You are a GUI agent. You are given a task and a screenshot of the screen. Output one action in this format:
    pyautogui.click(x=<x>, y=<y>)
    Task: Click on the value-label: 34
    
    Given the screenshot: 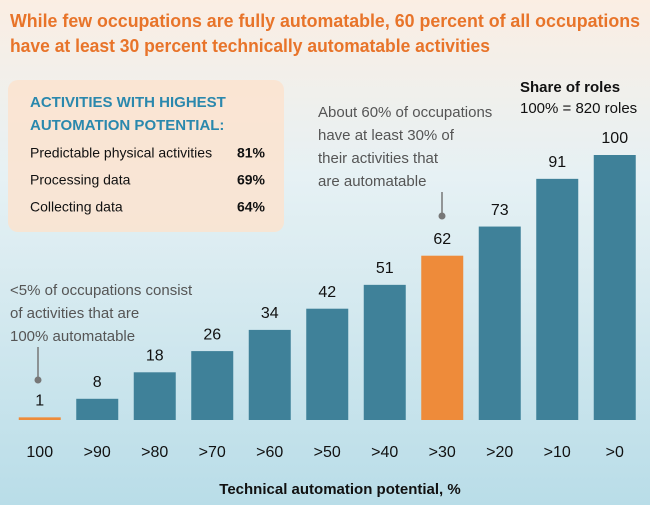 What is the action you would take?
    pyautogui.click(x=270, y=313)
    